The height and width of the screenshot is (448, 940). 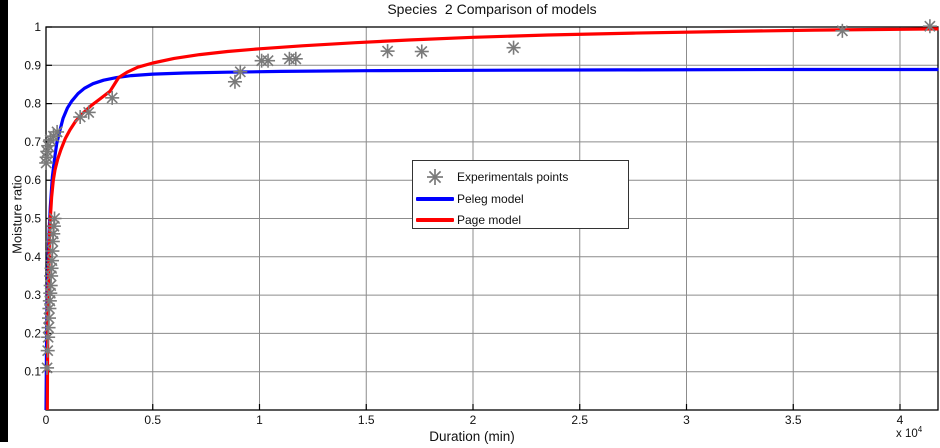 What do you see at coordinates (435, 177) in the screenshot?
I see `asterisk-marker-icon` at bounding box center [435, 177].